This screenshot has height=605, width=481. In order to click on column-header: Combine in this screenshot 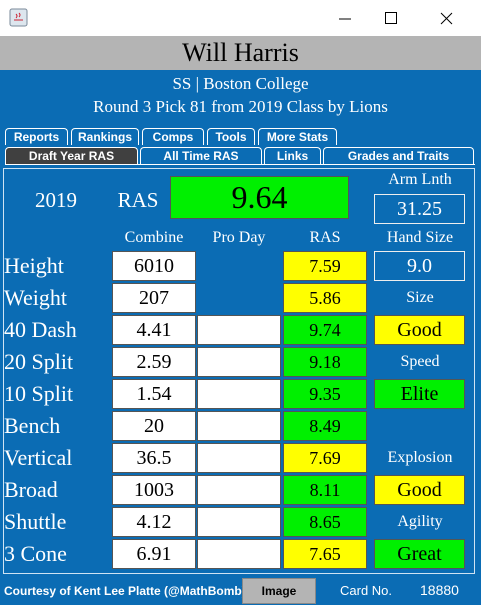, I will do `click(154, 237)`.